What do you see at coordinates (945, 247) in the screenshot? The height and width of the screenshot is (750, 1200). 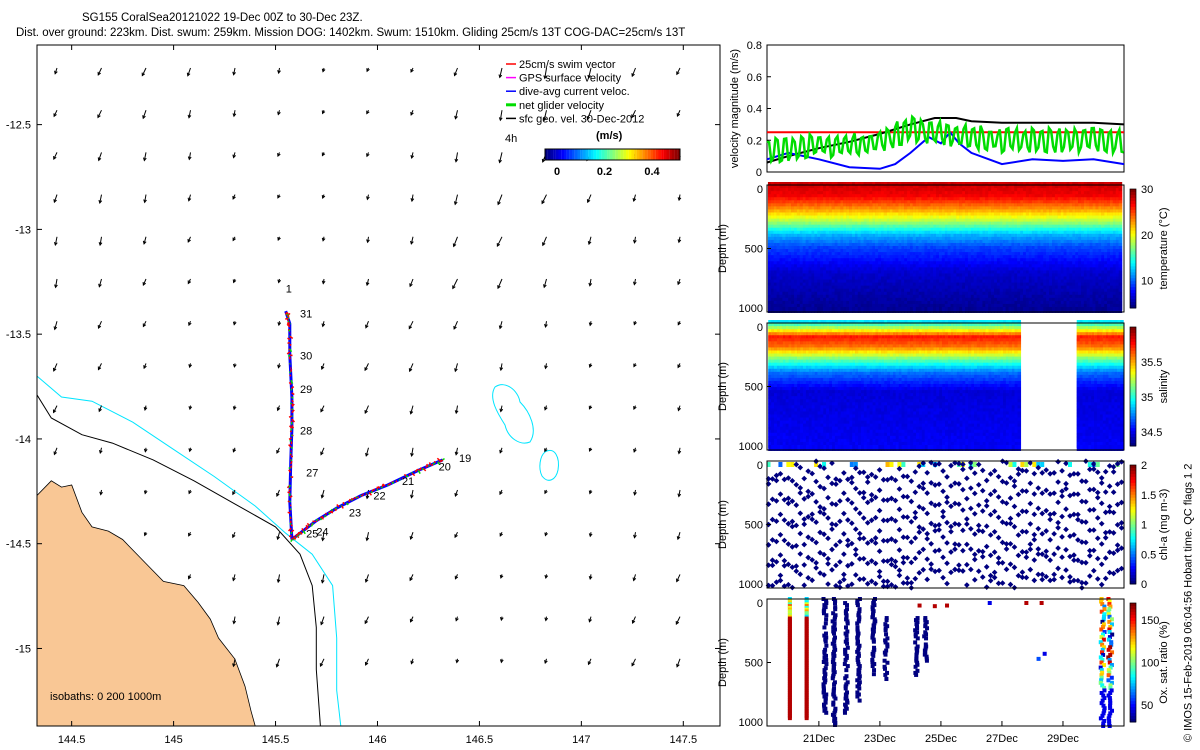 I see `temperature-data-points` at bounding box center [945, 247].